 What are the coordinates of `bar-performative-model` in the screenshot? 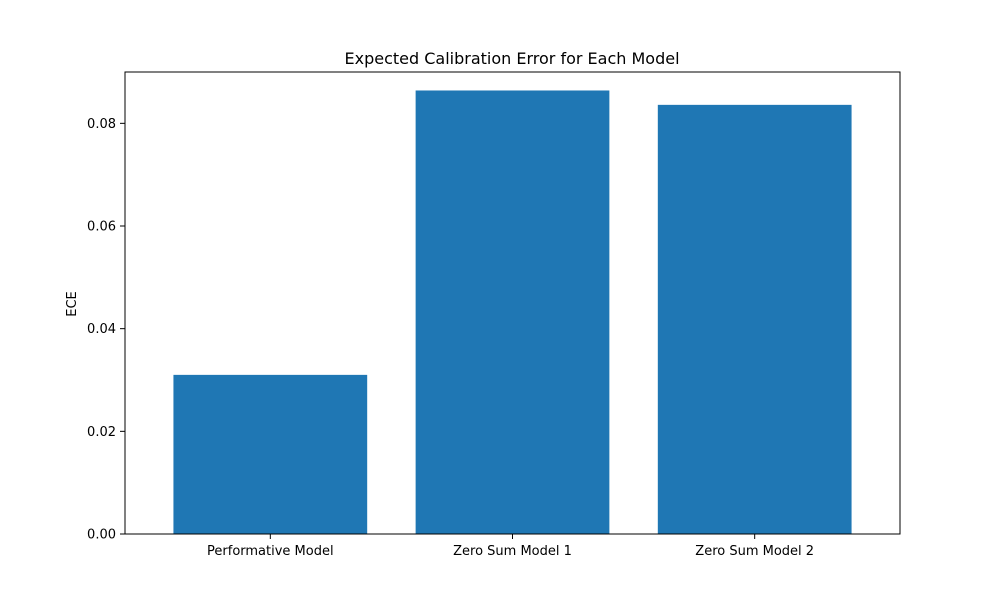 It's located at (270, 454).